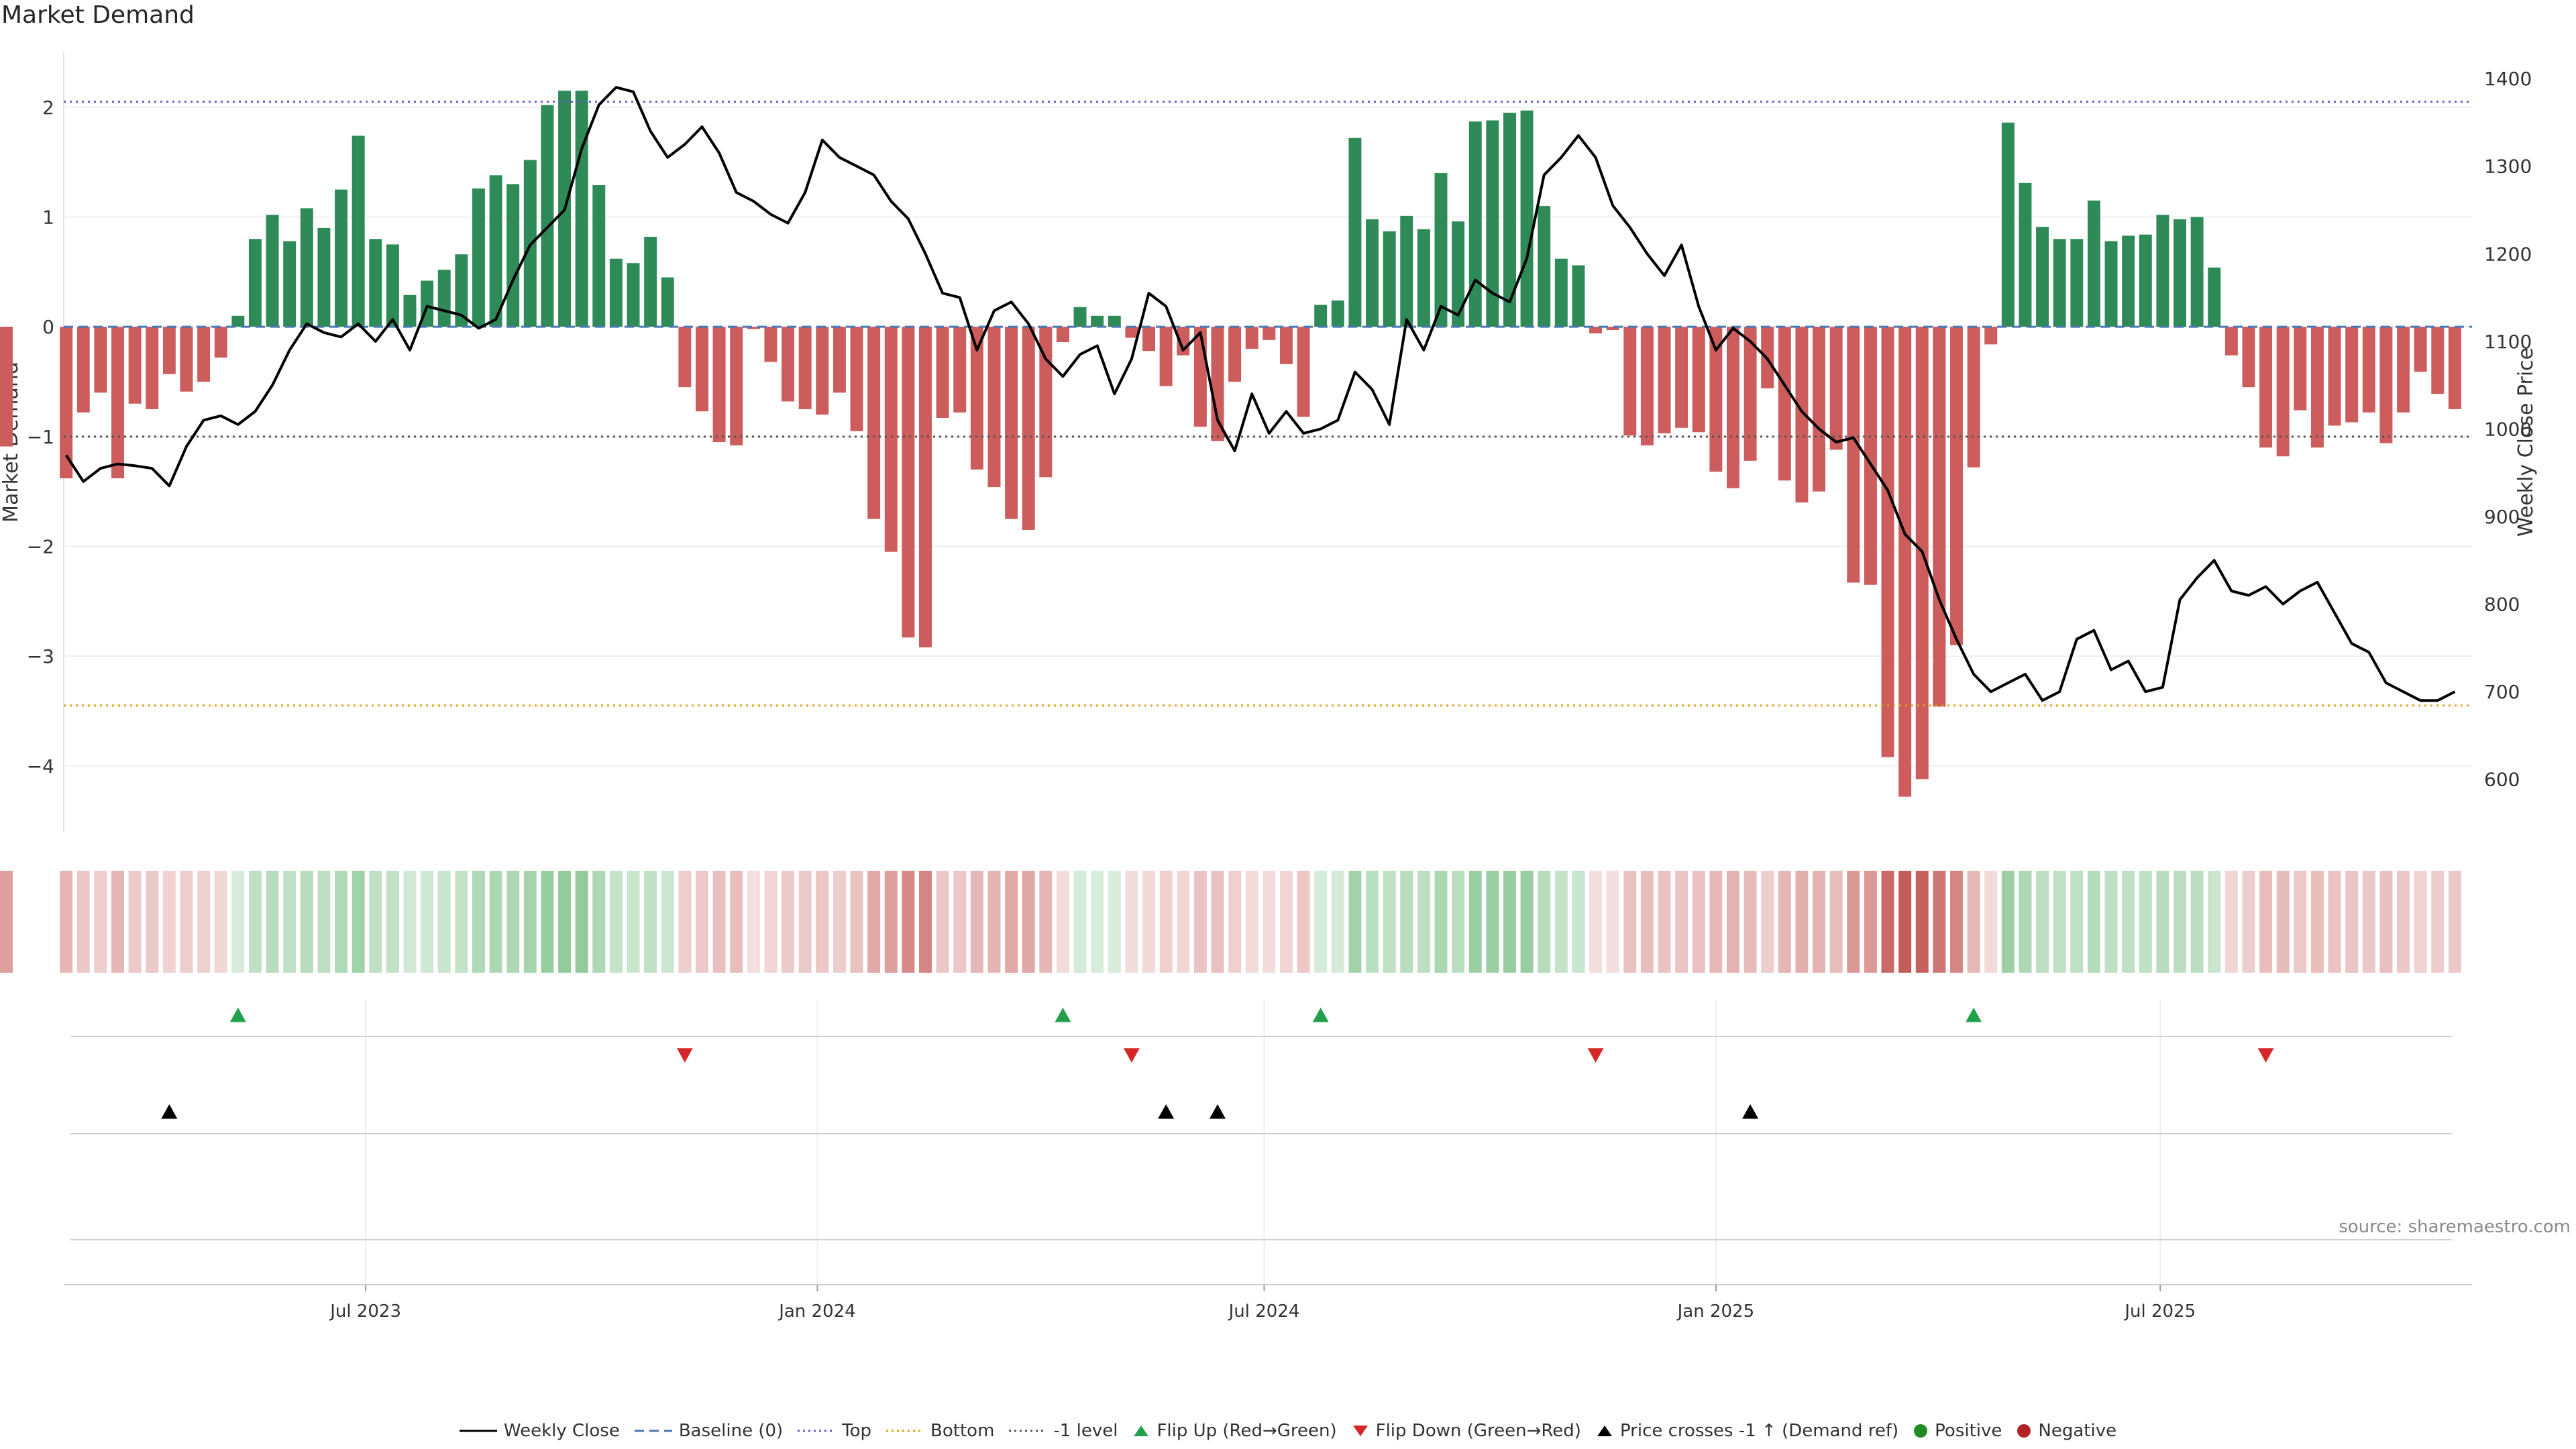 The width and height of the screenshot is (2576, 1449). What do you see at coordinates (48, 217) in the screenshot?
I see `y-tick-label: 1` at bounding box center [48, 217].